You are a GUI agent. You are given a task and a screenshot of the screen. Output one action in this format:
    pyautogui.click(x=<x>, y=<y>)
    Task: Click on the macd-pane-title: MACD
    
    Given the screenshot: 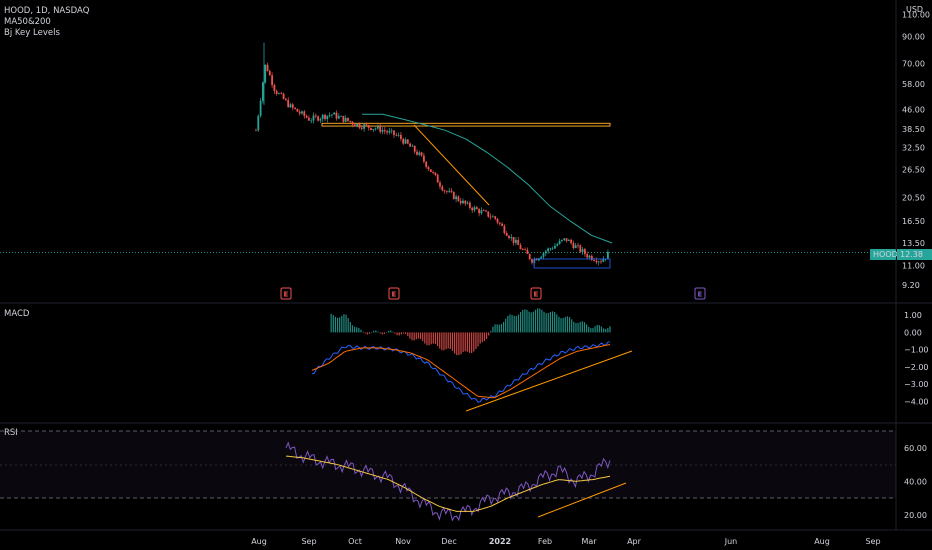 What is the action you would take?
    pyautogui.click(x=17, y=314)
    